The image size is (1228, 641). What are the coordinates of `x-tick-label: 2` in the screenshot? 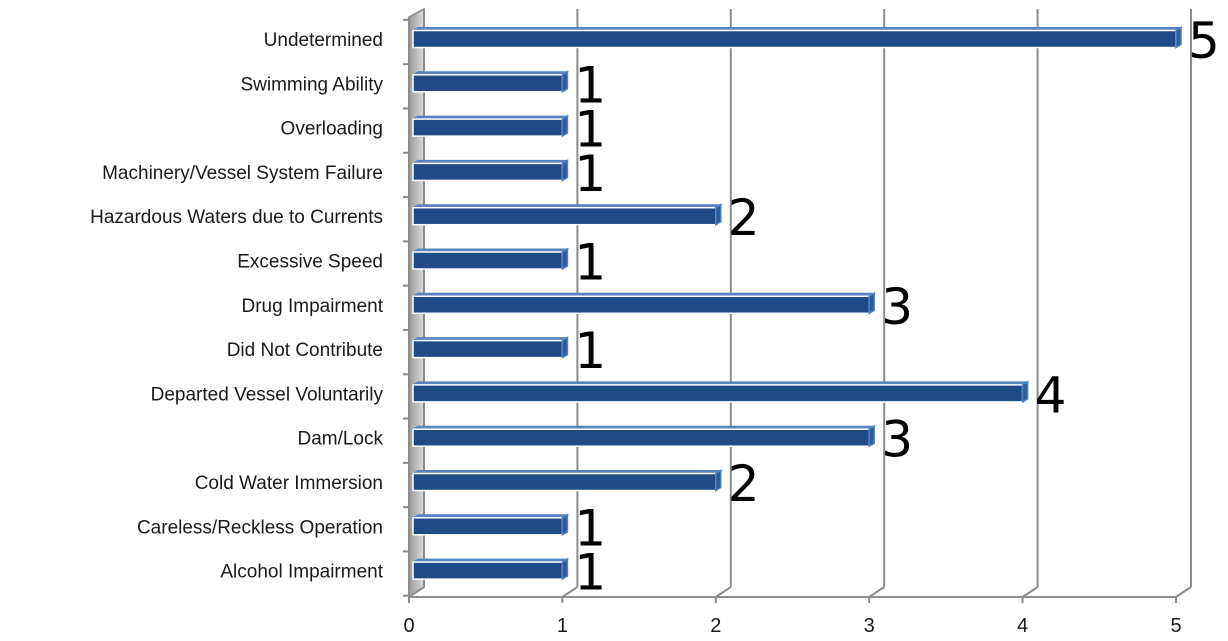 It's located at (715, 626).